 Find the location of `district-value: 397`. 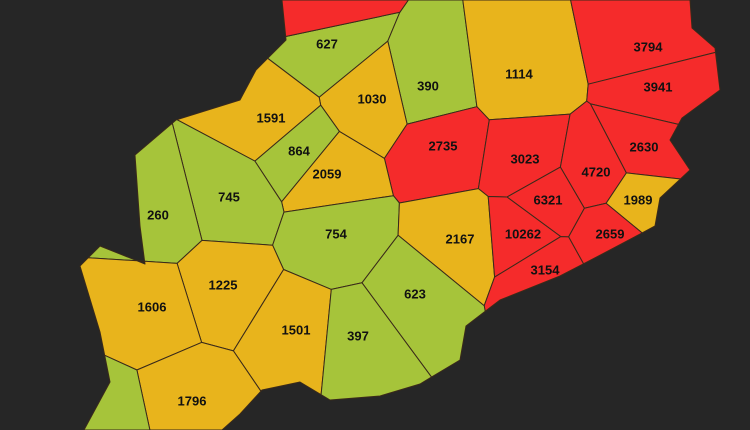

district-value: 397 is located at coordinates (358, 335).